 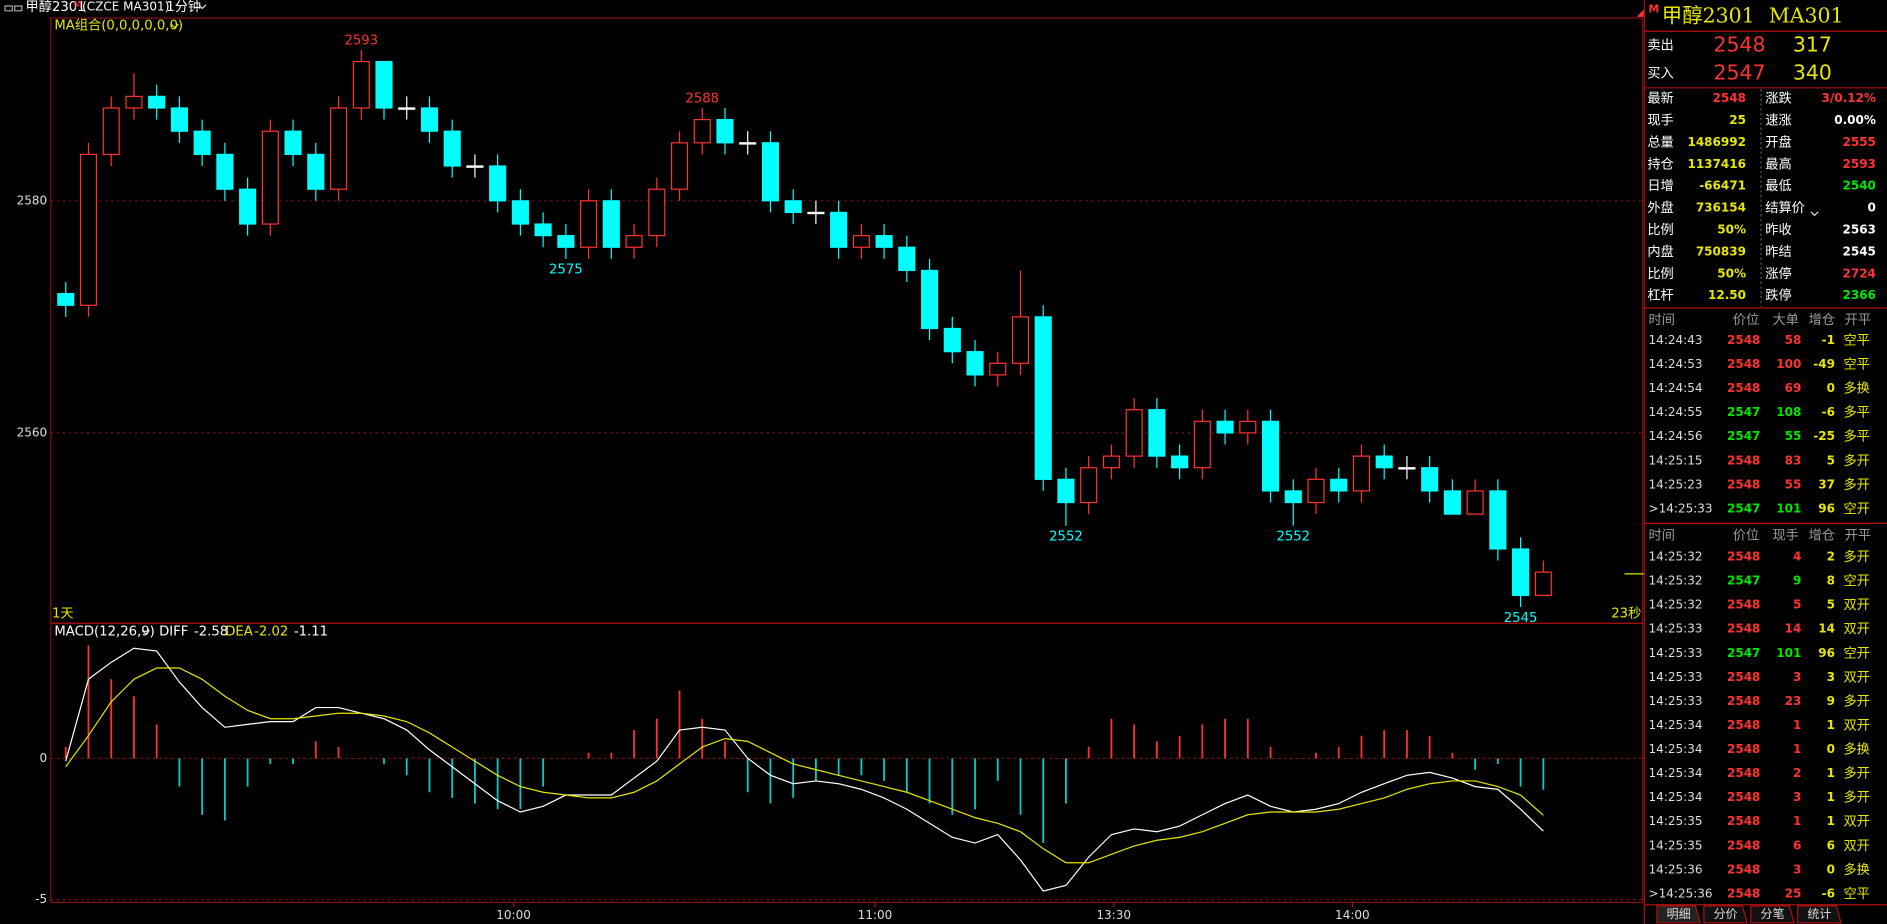 What do you see at coordinates (1831, 869) in the screenshot?
I see `table-cell: 0` at bounding box center [1831, 869].